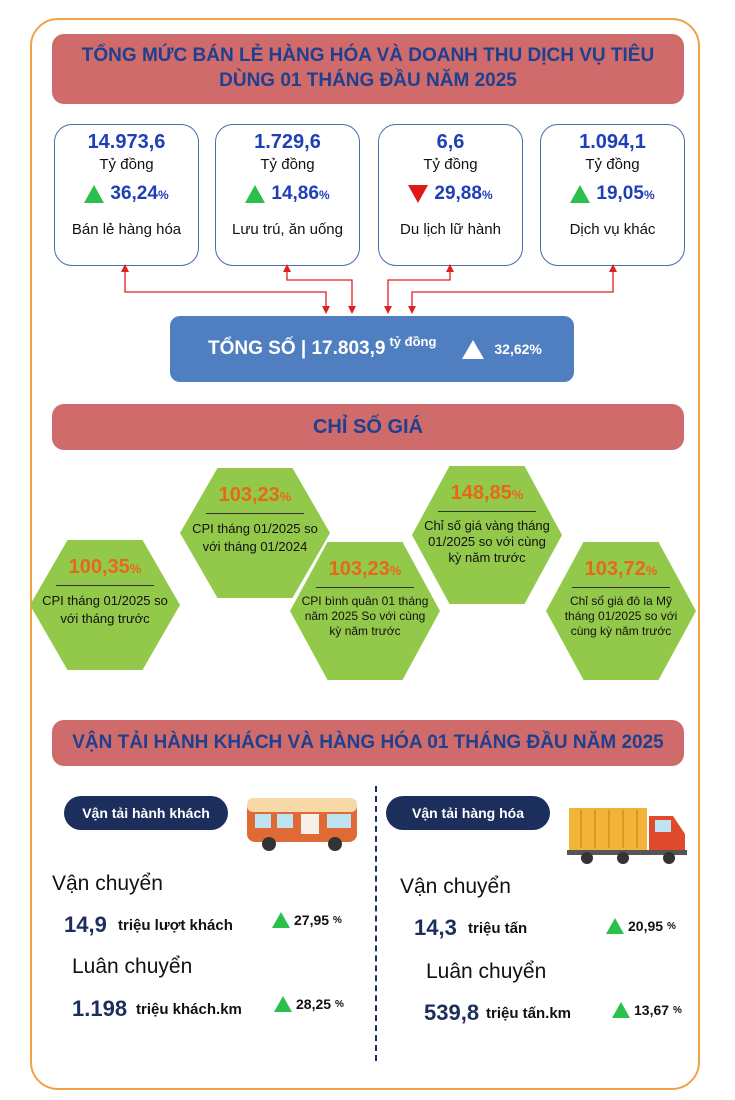  I want to click on cargo-rotation-growth: 13,67%, so click(647, 1010).